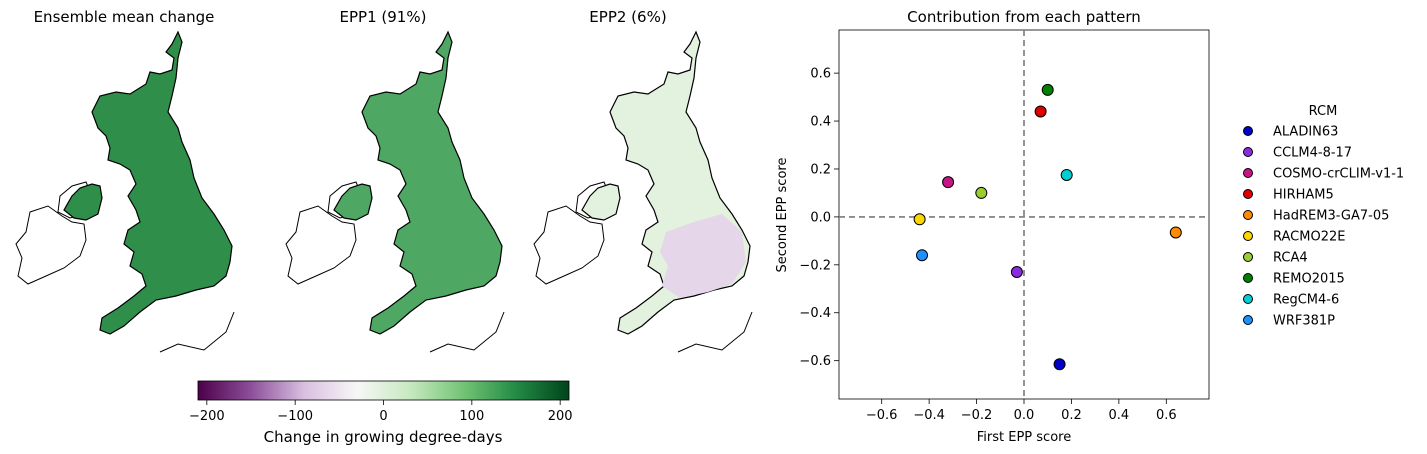 The height and width of the screenshot is (454, 1427). I want to click on colorbar-gradient, so click(383, 390).